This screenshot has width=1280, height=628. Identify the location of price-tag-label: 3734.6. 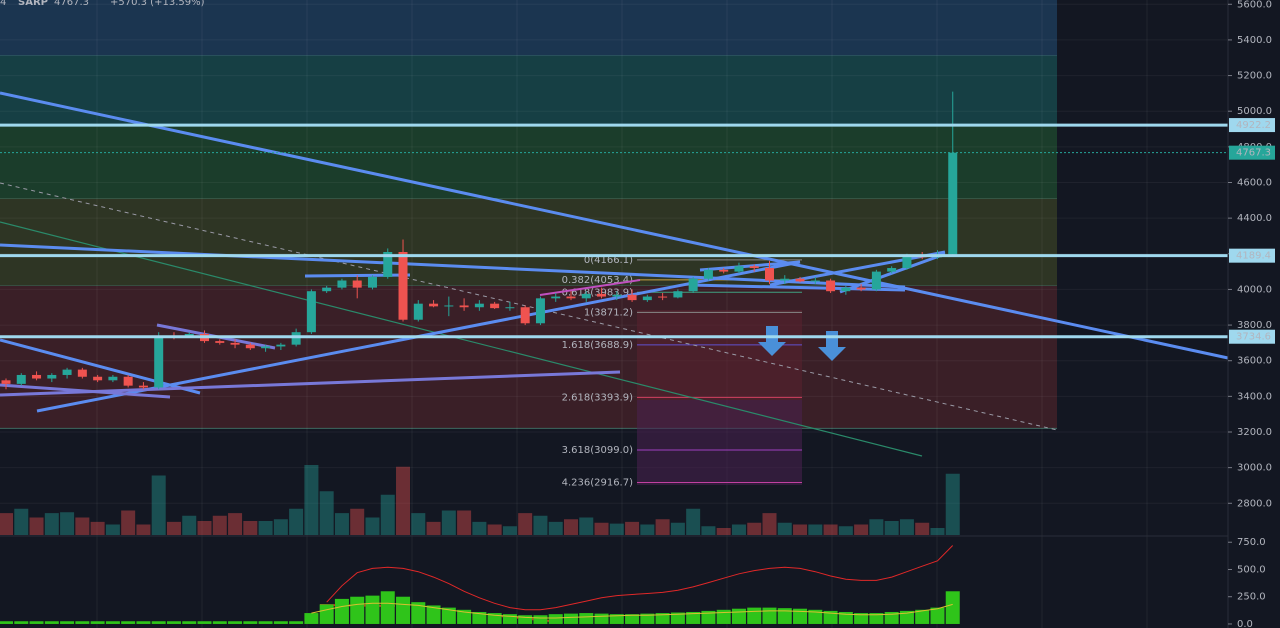
(1253, 337).